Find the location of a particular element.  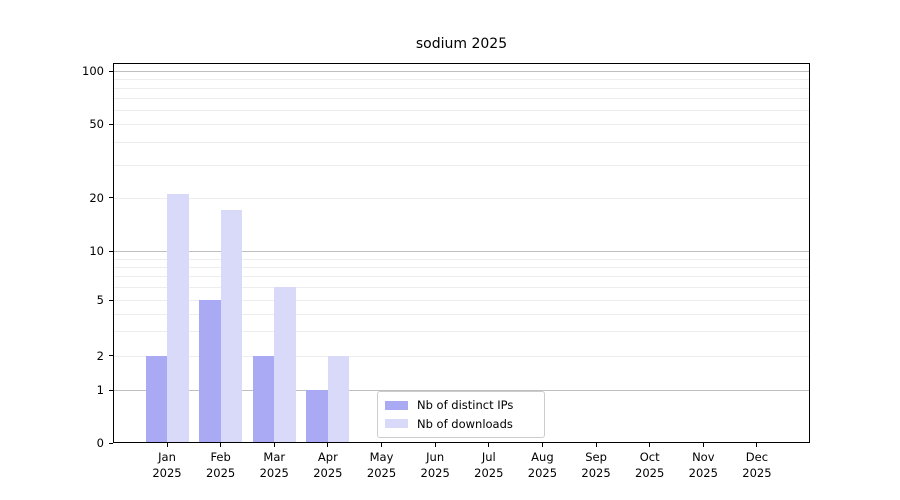

legend-entry-downloads: Nb of downloads is located at coordinates (461, 424).